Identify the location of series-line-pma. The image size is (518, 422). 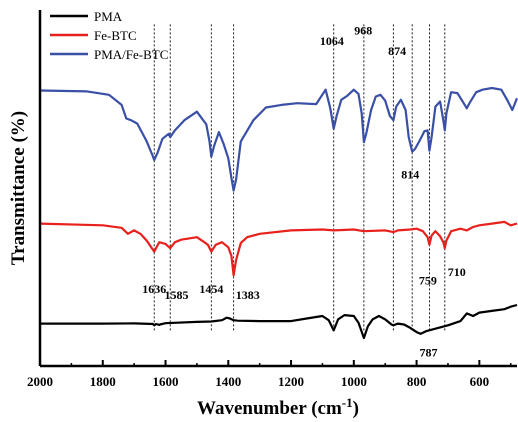
(279, 321).